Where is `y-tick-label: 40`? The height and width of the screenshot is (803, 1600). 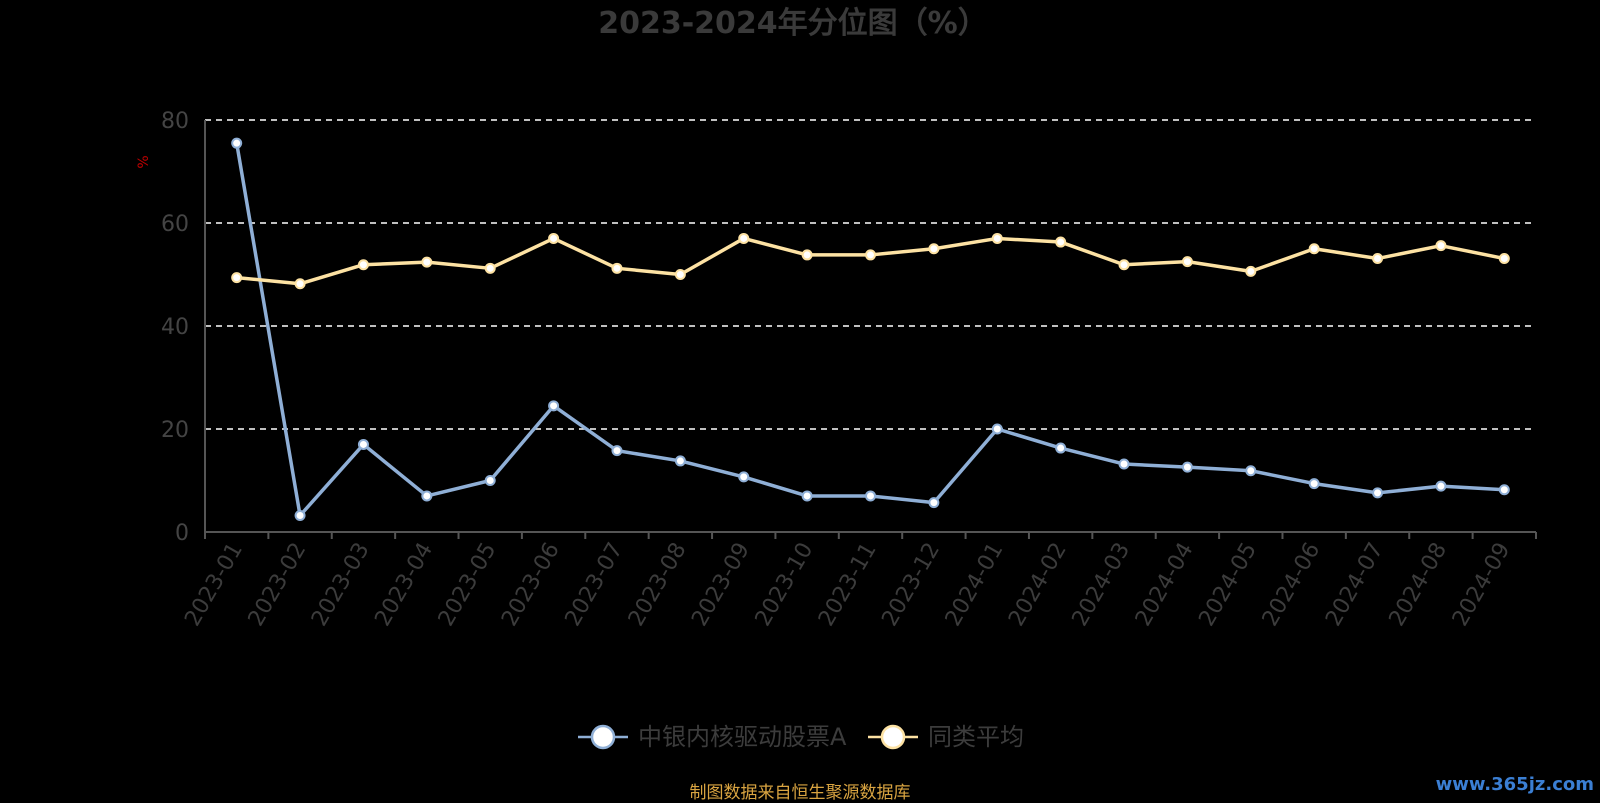 y-tick-label: 40 is located at coordinates (175, 327).